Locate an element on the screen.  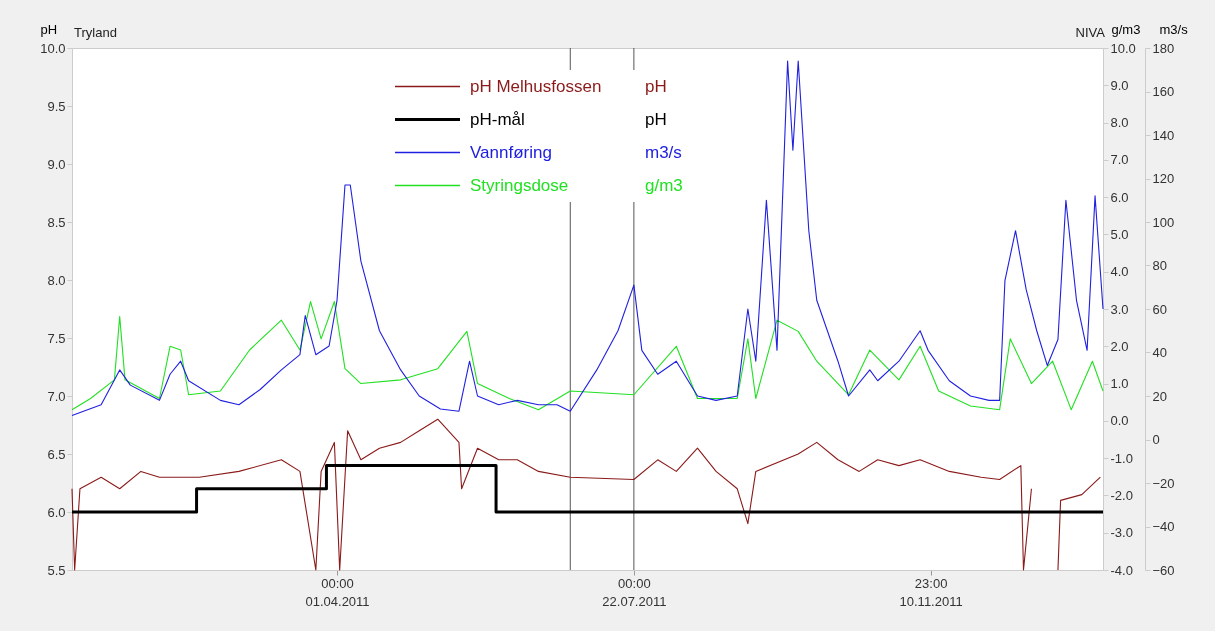
x-tick-label: 00:00 01.04.2011 is located at coordinates (337, 592).